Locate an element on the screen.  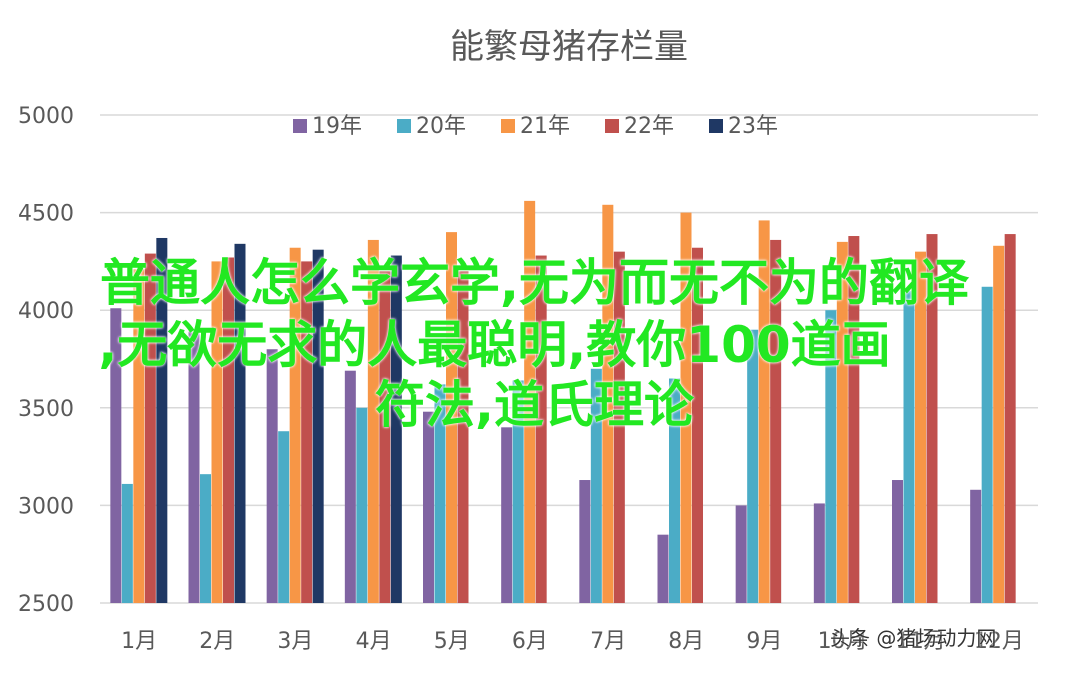
bar-20年-8月 is located at coordinates (674, 490).